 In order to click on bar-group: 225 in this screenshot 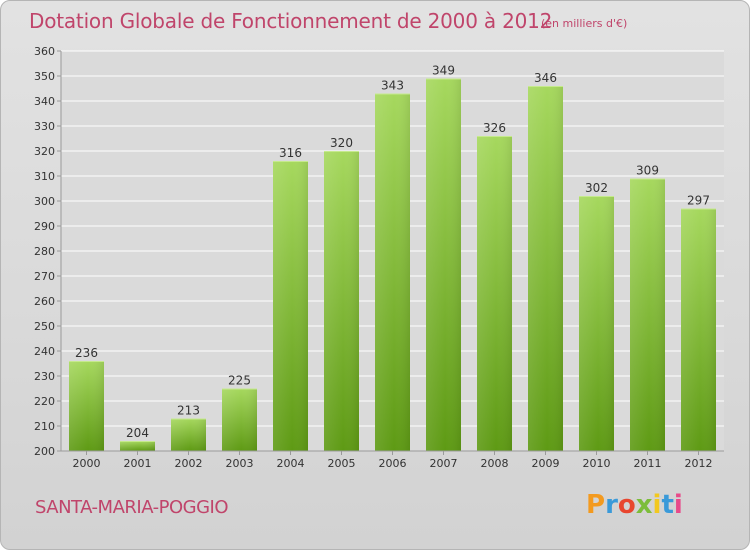, I will do `click(239, 412)`.